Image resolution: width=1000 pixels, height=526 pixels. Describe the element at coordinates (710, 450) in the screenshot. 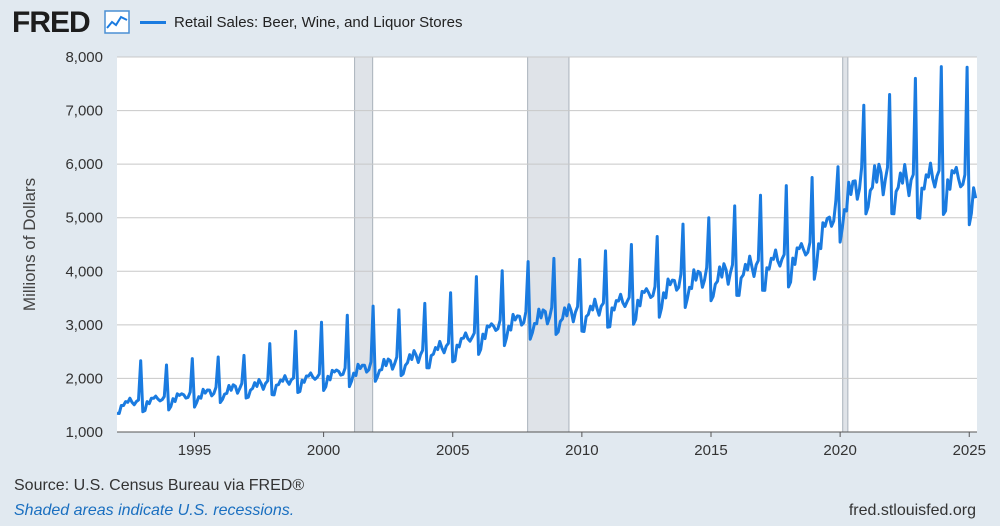

I see `x-tick-label: 2015` at that location.